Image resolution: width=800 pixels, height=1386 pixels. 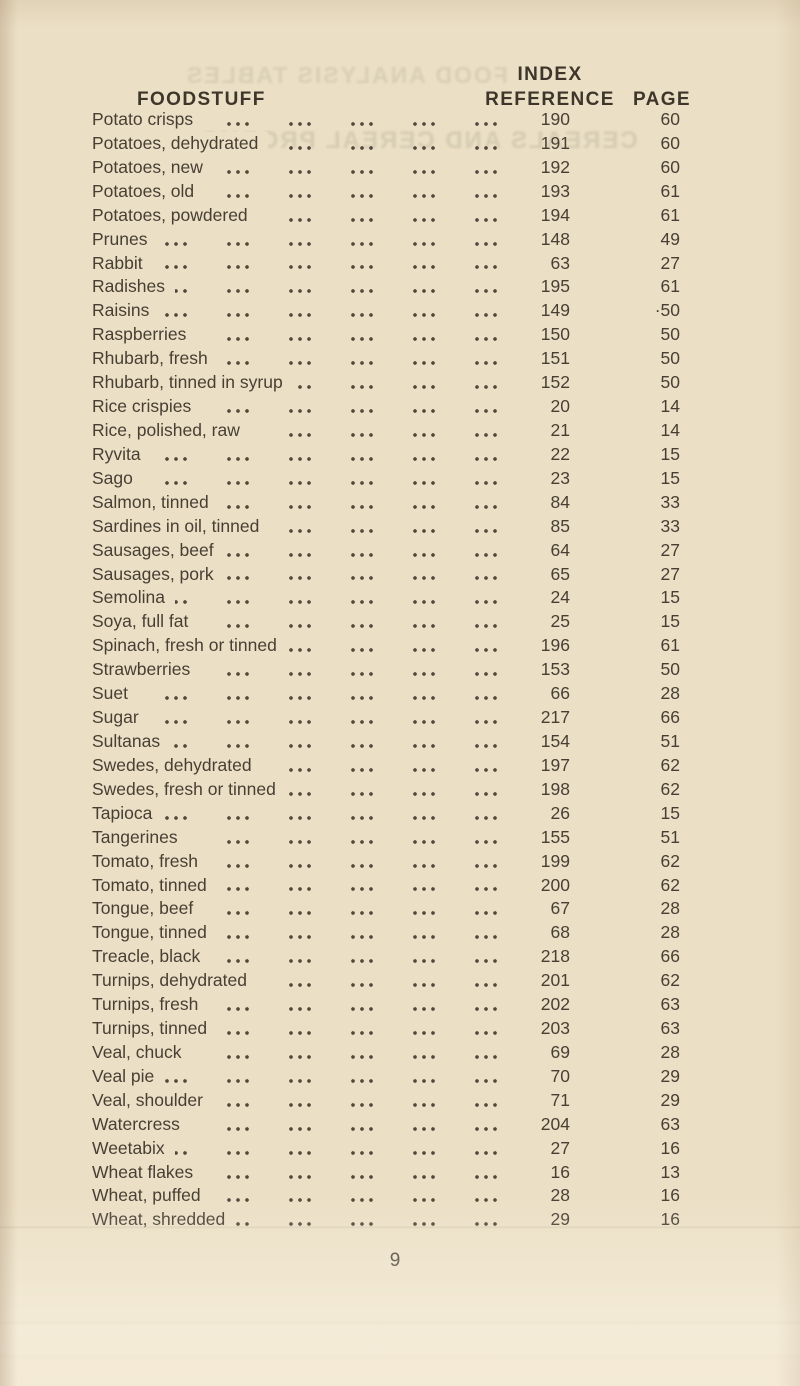 I want to click on index-row: Rhubarb, fresh 151 50, so click(x=386, y=359).